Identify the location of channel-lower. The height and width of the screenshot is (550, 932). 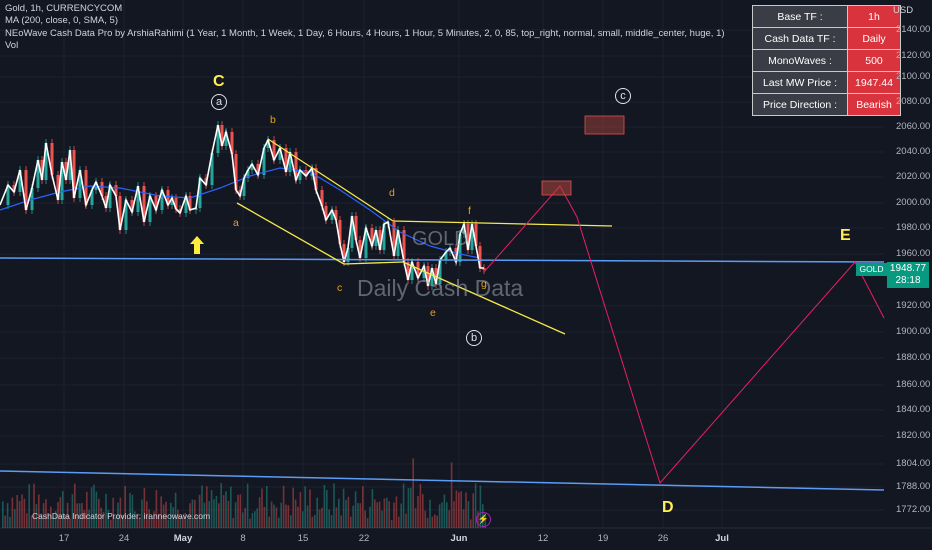
(290, 233).